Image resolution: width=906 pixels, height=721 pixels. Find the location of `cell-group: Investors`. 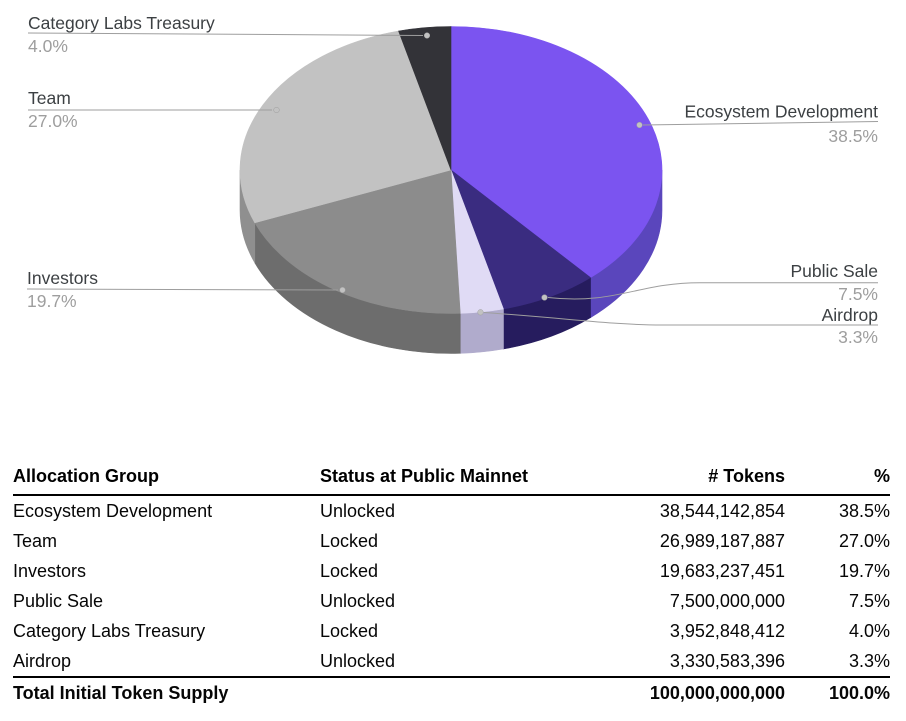

cell-group: Investors is located at coordinates (50, 570).